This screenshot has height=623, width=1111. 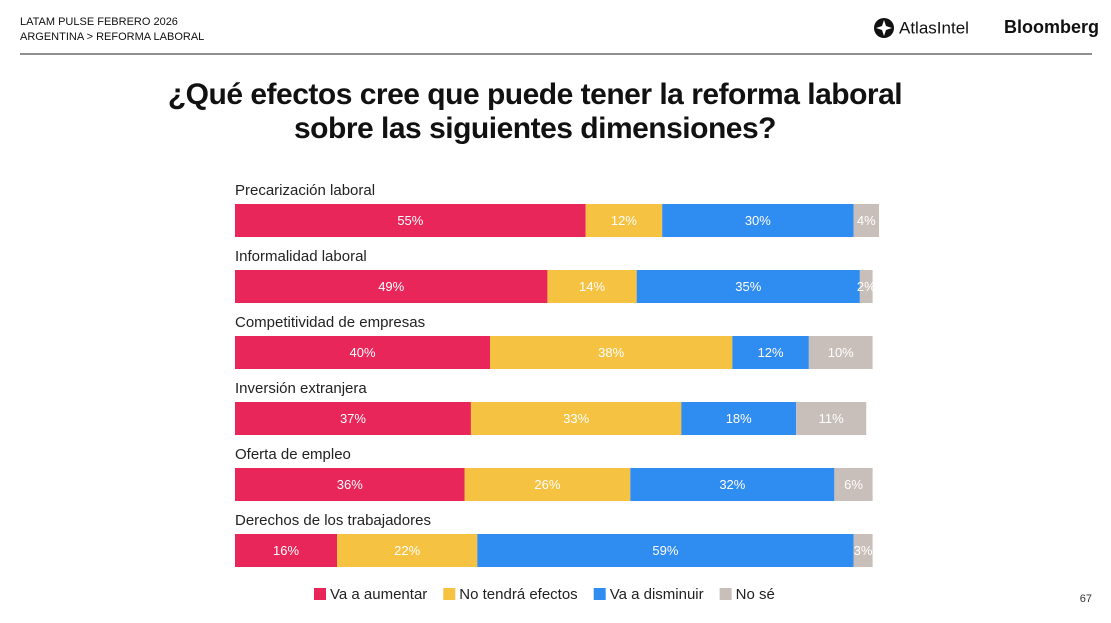 What do you see at coordinates (301, 388) in the screenshot?
I see `category-label: Inversión extranjera` at bounding box center [301, 388].